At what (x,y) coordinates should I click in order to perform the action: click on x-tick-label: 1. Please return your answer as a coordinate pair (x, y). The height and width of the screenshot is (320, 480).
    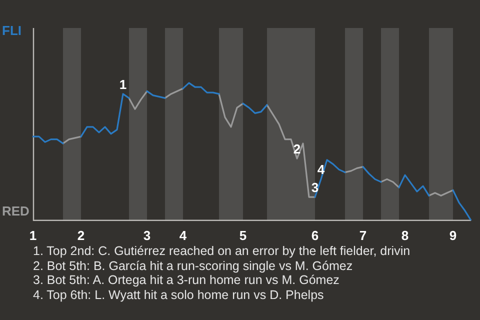
    Looking at the image, I should click on (33, 235).